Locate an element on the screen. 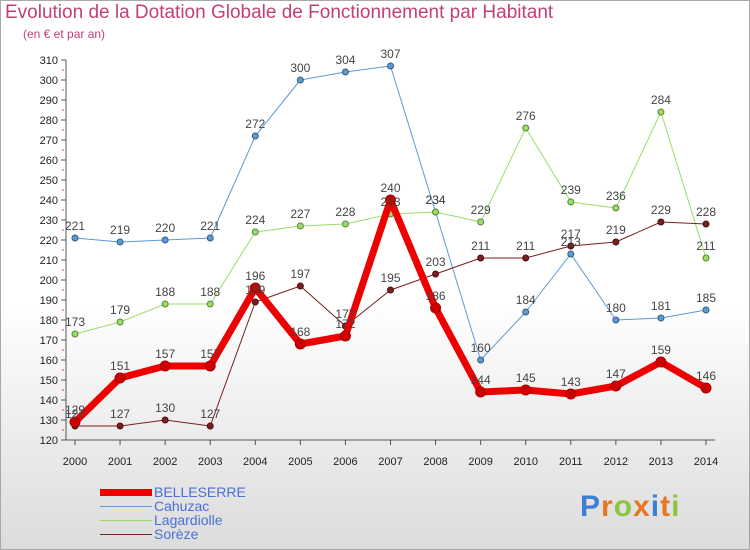 This screenshot has width=750, height=550. y-tick-label: 290 is located at coordinates (49, 101).